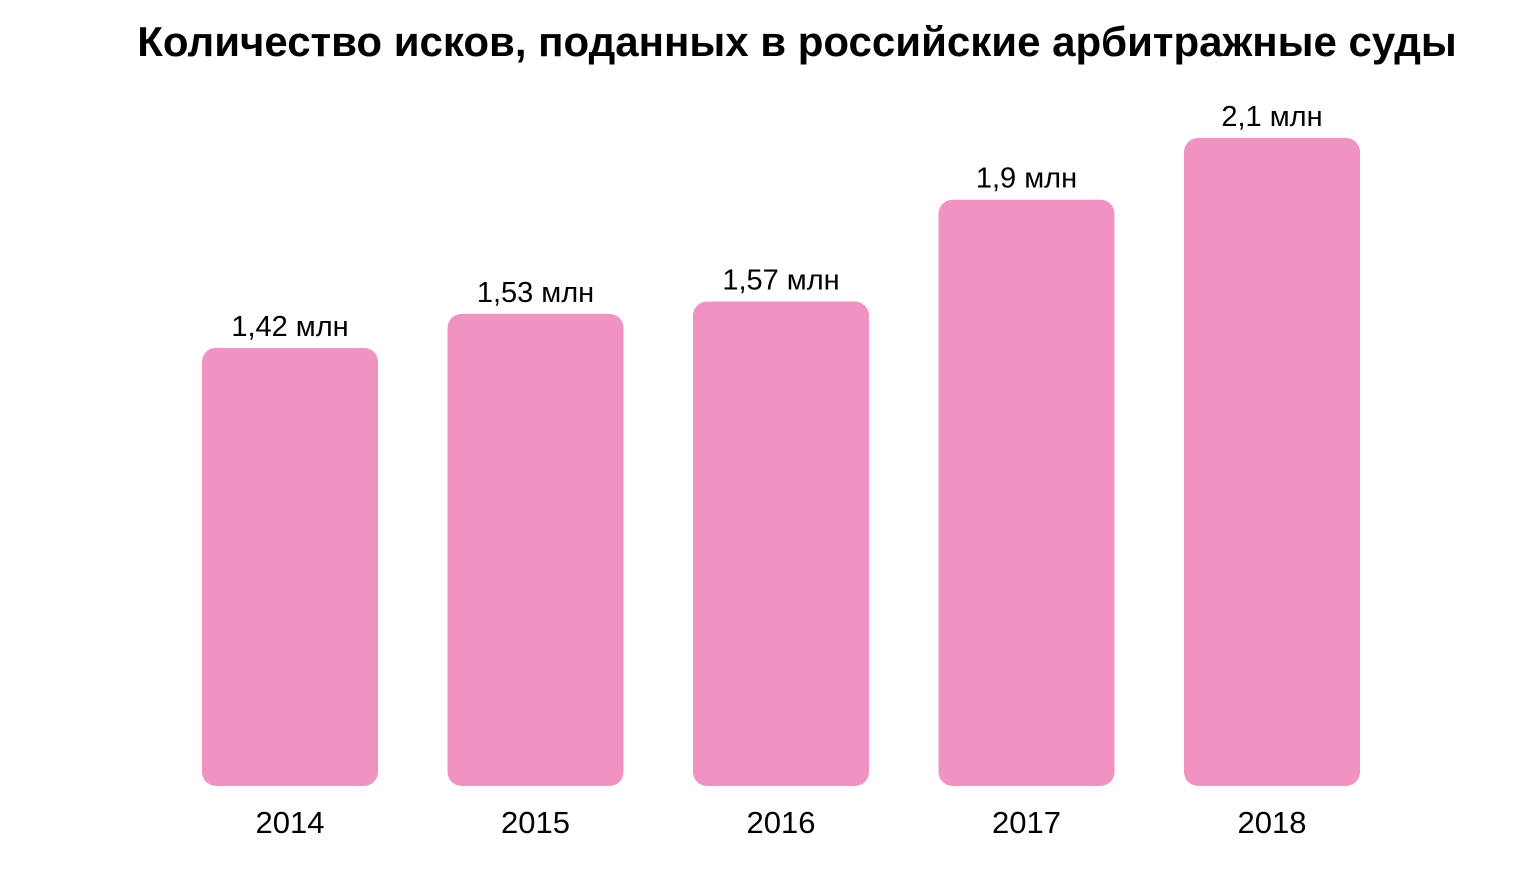  What do you see at coordinates (289, 327) in the screenshot?
I see `value-label-2014: 1,42 млн` at bounding box center [289, 327].